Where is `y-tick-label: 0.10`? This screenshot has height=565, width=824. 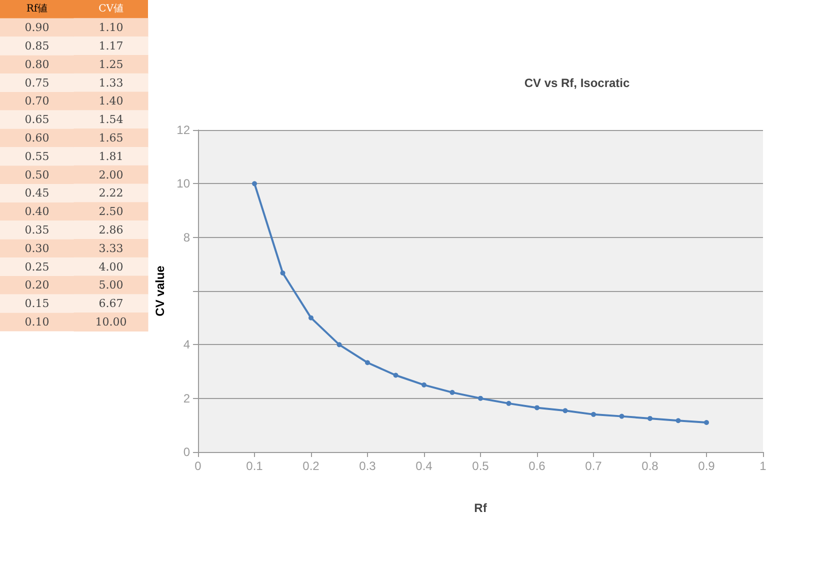
y-tick-label: 0.10 is located at coordinates (37, 322).